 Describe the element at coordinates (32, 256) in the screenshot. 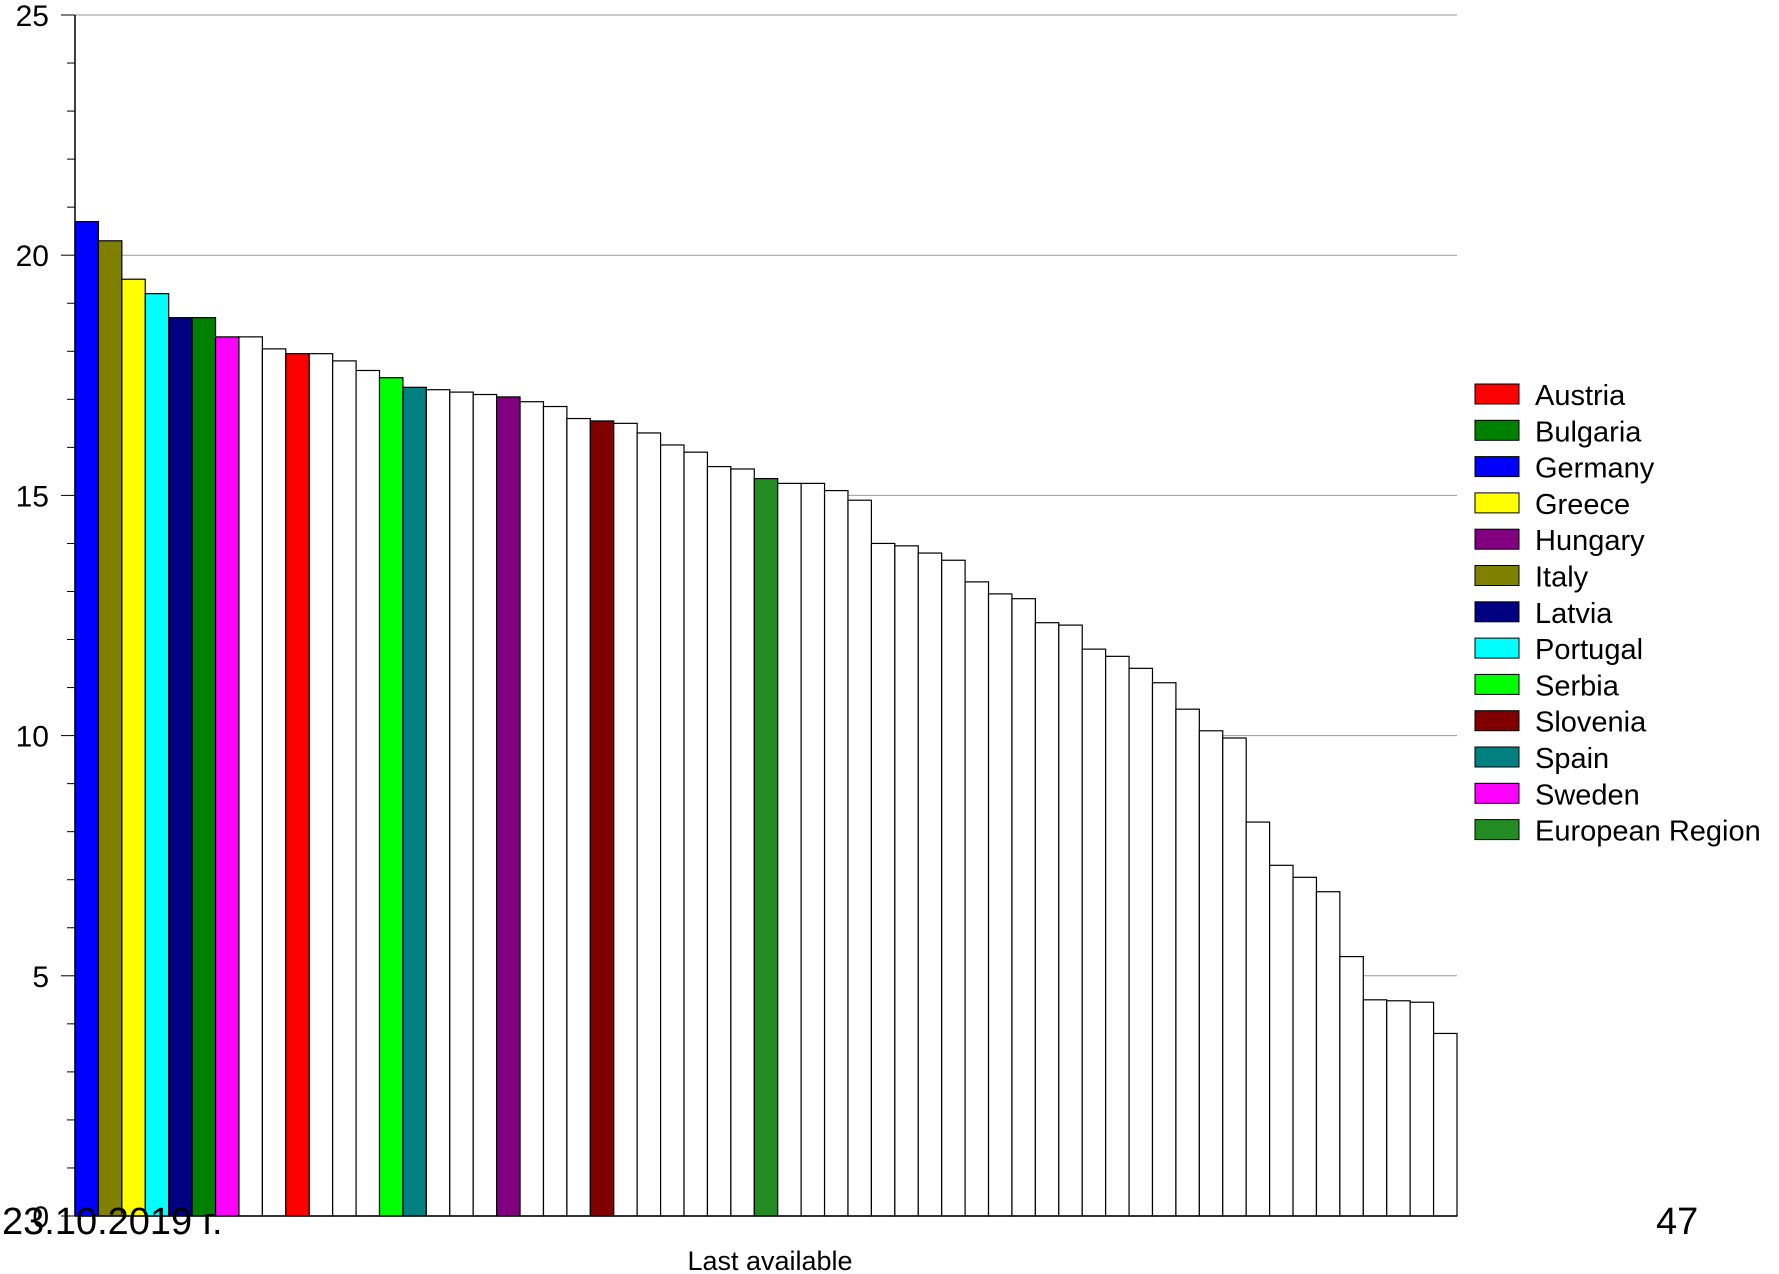

I see `y-tick-label: 20` at that location.